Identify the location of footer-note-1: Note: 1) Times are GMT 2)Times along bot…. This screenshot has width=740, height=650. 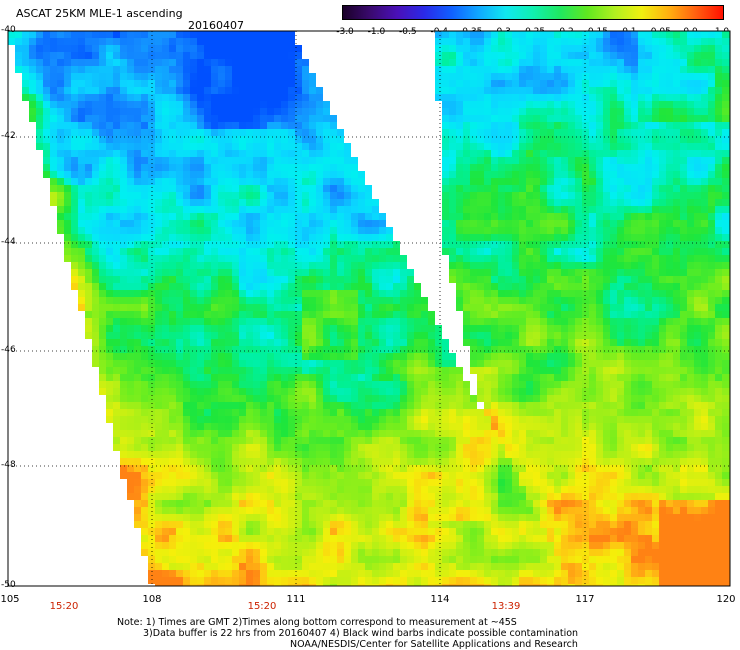
(317, 622).